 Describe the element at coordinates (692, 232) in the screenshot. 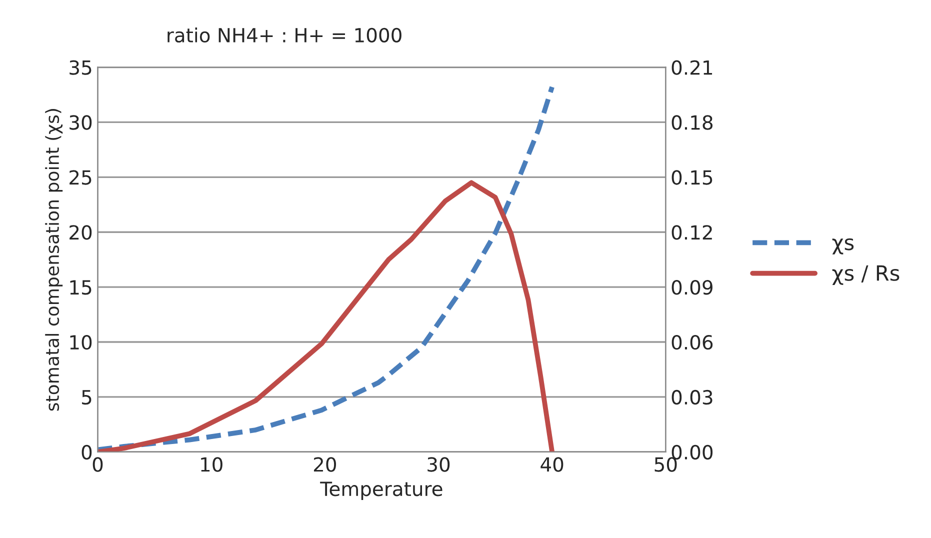

I see `y2-tick-label: 0.12` at that location.